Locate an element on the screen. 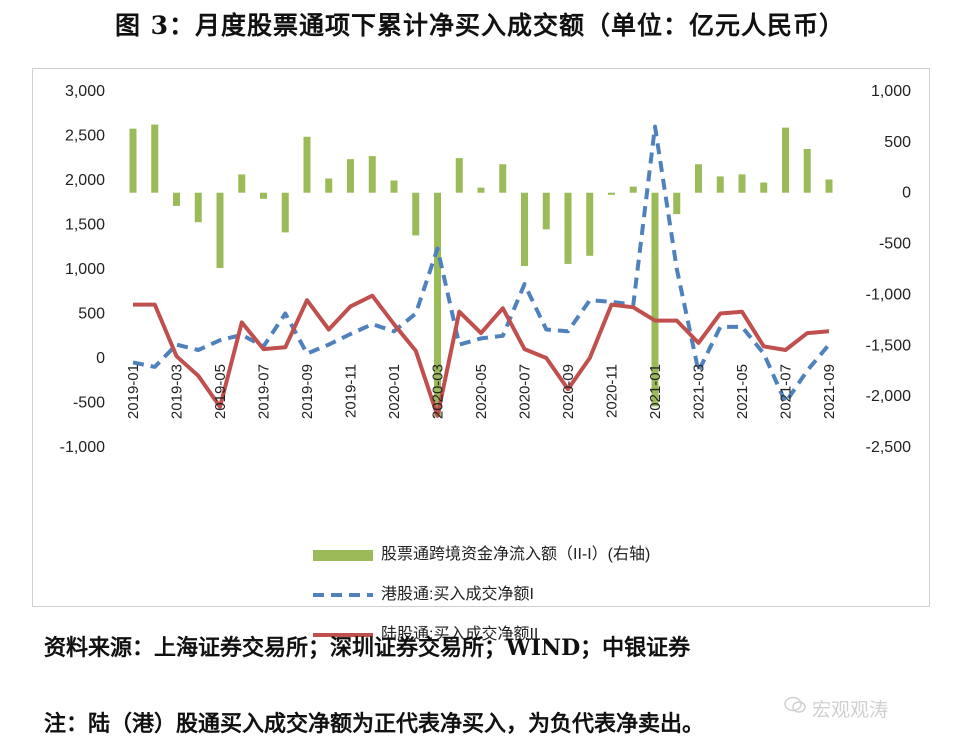 The height and width of the screenshot is (755, 960). watermark: 宏观观涛 is located at coordinates (836, 708).